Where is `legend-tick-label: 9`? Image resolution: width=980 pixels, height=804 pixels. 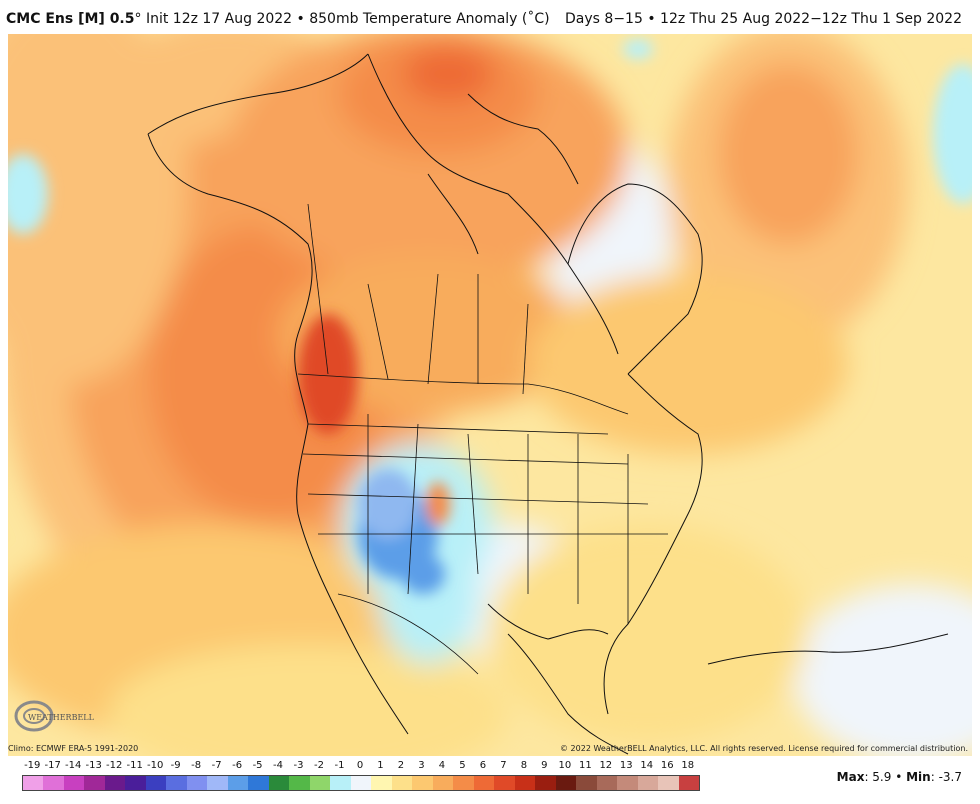 legend-tick-label: 9 is located at coordinates (544, 765).